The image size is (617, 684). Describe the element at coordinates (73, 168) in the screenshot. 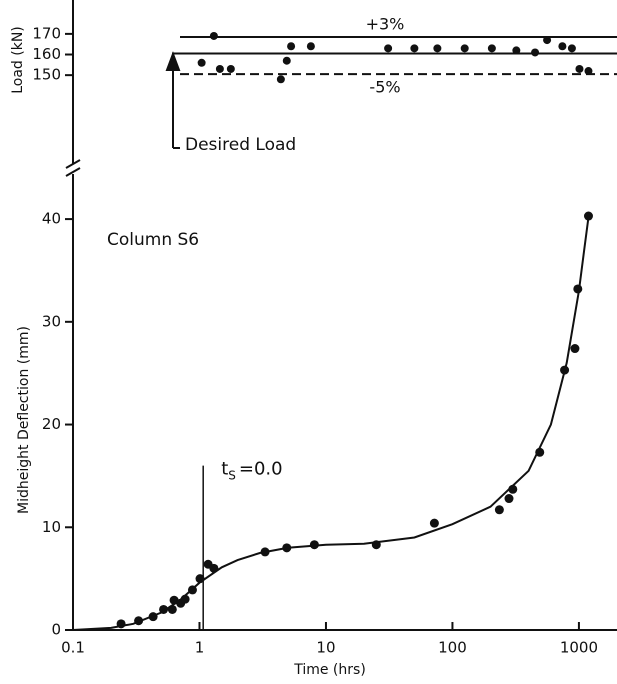

I see `axis-break` at that location.